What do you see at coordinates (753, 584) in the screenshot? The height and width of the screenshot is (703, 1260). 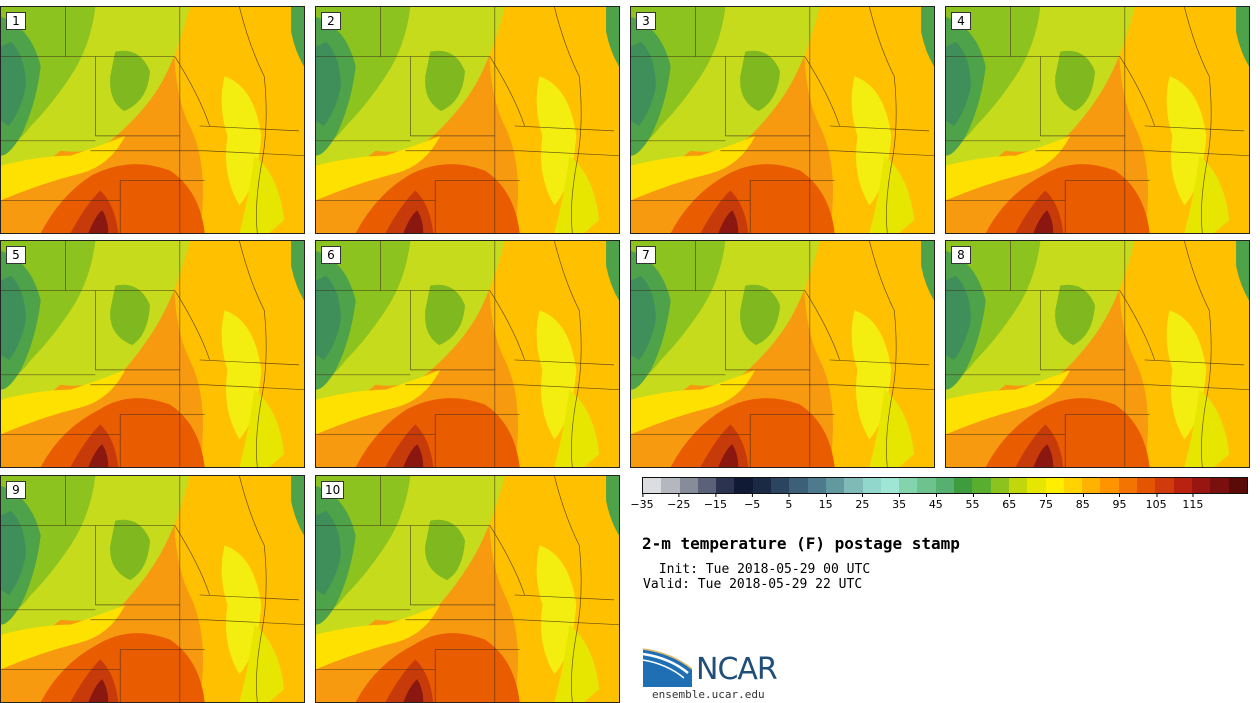 I see `valid-time: Valid: Tue 2018-05-29 22 UTC` at bounding box center [753, 584].